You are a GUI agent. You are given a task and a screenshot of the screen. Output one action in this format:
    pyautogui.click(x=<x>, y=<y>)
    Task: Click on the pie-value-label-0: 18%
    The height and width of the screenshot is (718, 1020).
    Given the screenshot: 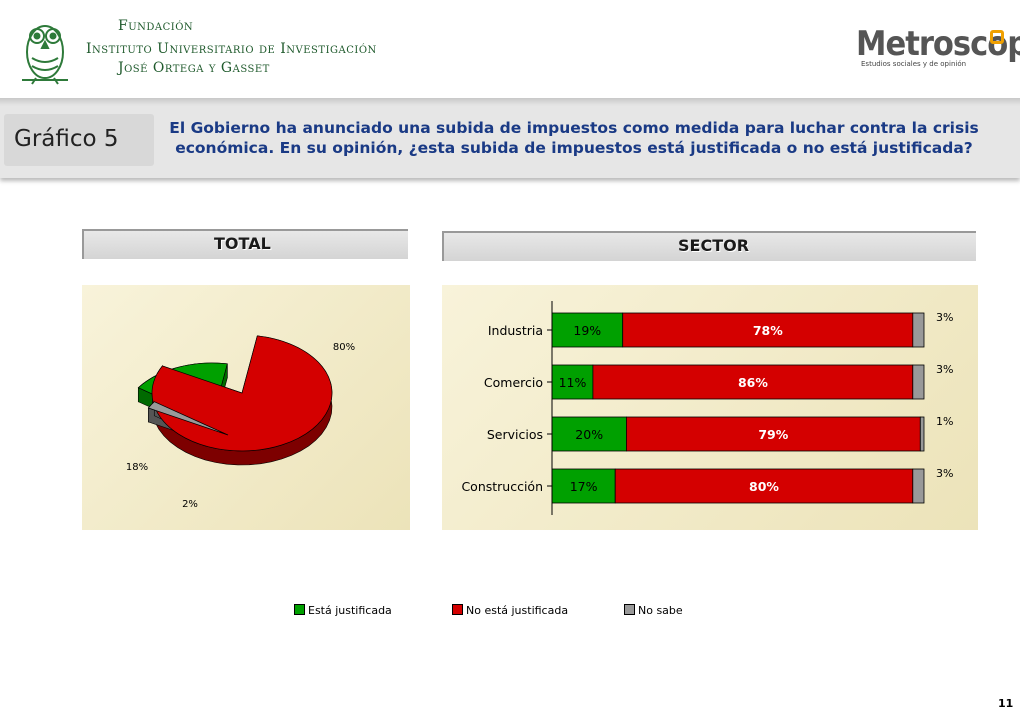 What is the action you would take?
    pyautogui.click(x=137, y=467)
    